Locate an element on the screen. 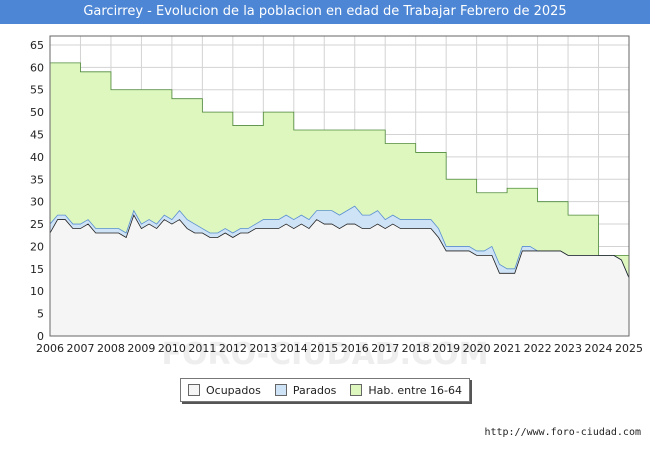  x-tick-label: 2024 is located at coordinates (599, 348).